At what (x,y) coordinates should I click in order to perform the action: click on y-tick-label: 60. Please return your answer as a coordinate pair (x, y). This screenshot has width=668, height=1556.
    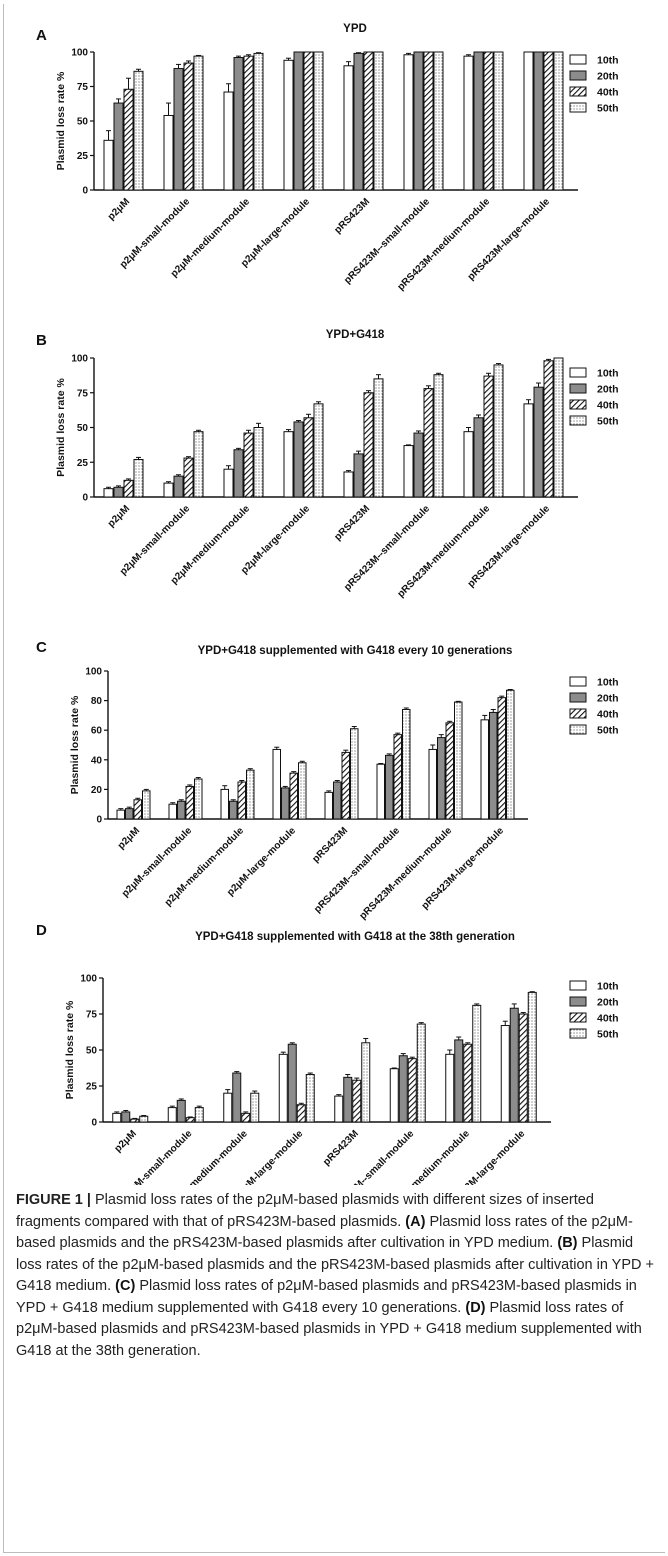
    Looking at the image, I should click on (97, 731).